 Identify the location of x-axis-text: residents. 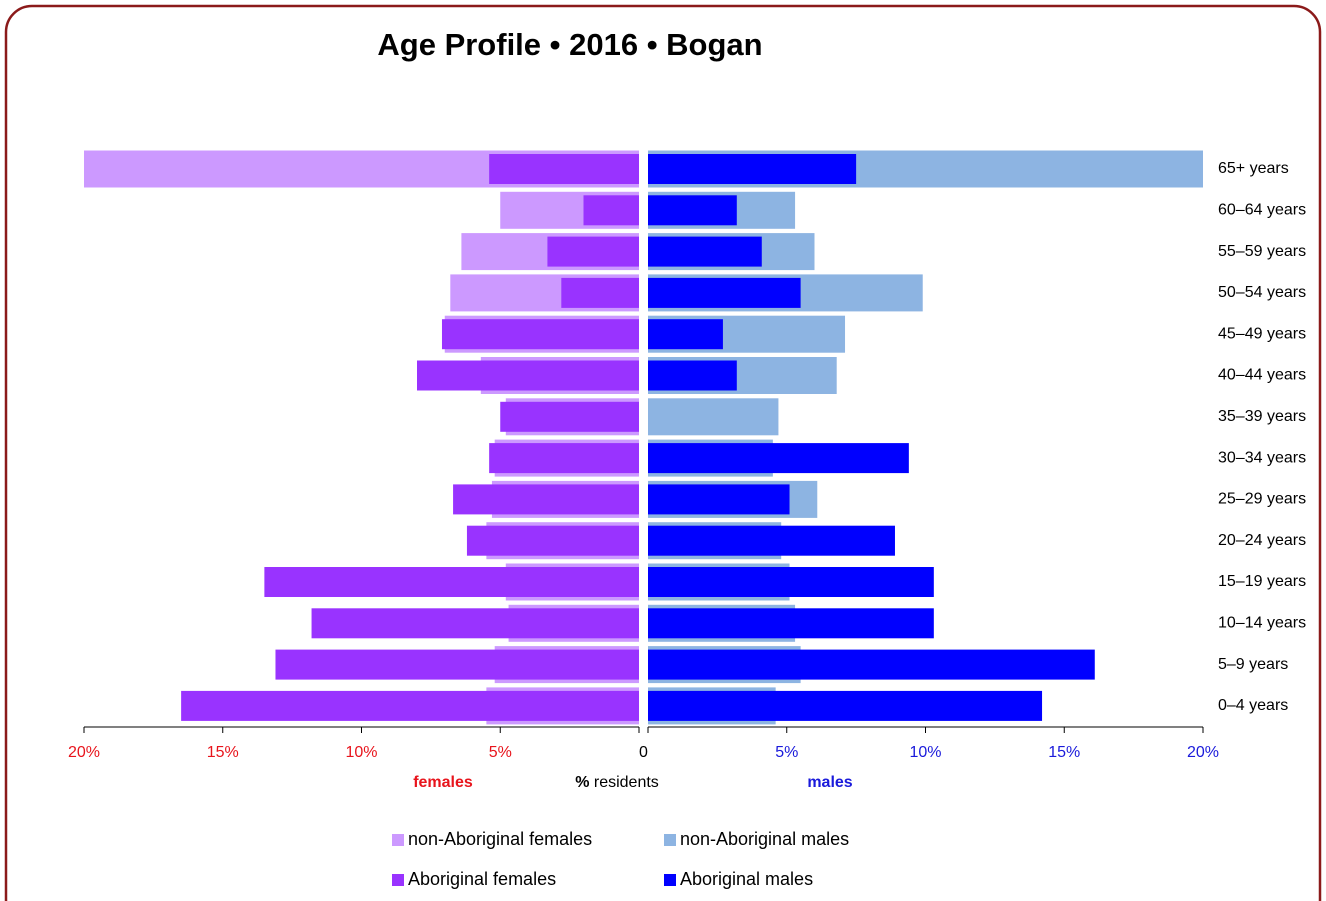
(626, 782).